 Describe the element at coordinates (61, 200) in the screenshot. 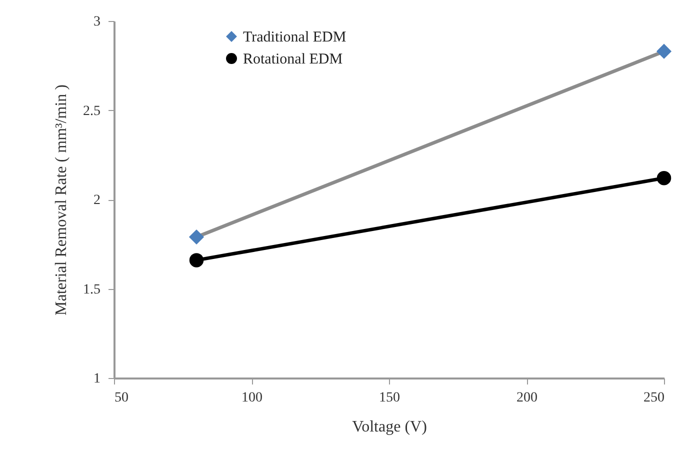

I see `y-axis-title: Material Removal Rate ( mm³/min )` at that location.